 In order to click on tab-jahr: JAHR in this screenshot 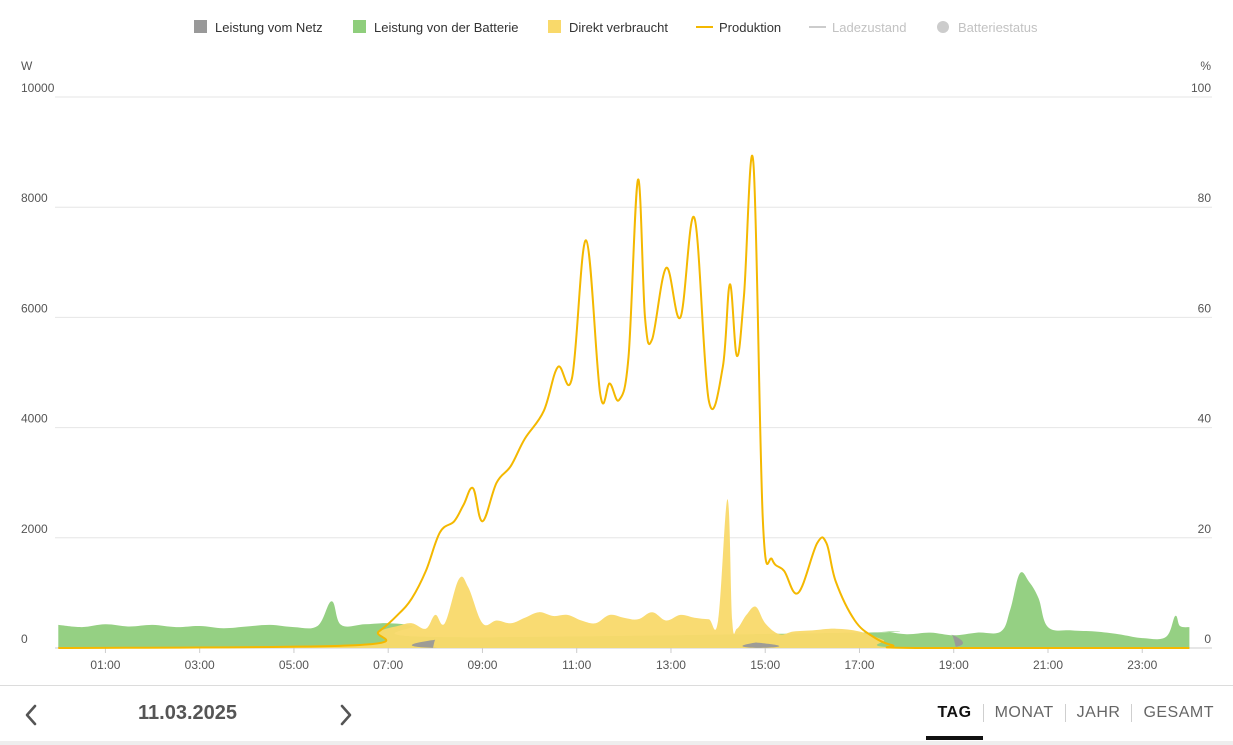, I will do `click(1098, 712)`.